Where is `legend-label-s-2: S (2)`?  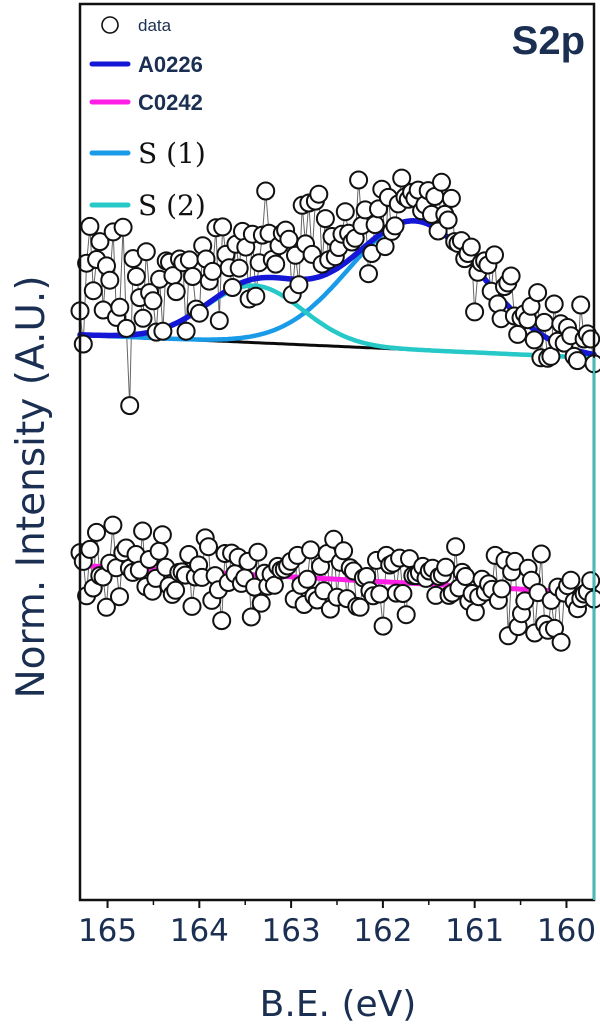
legend-label-s-2: S (2) is located at coordinates (172, 205).